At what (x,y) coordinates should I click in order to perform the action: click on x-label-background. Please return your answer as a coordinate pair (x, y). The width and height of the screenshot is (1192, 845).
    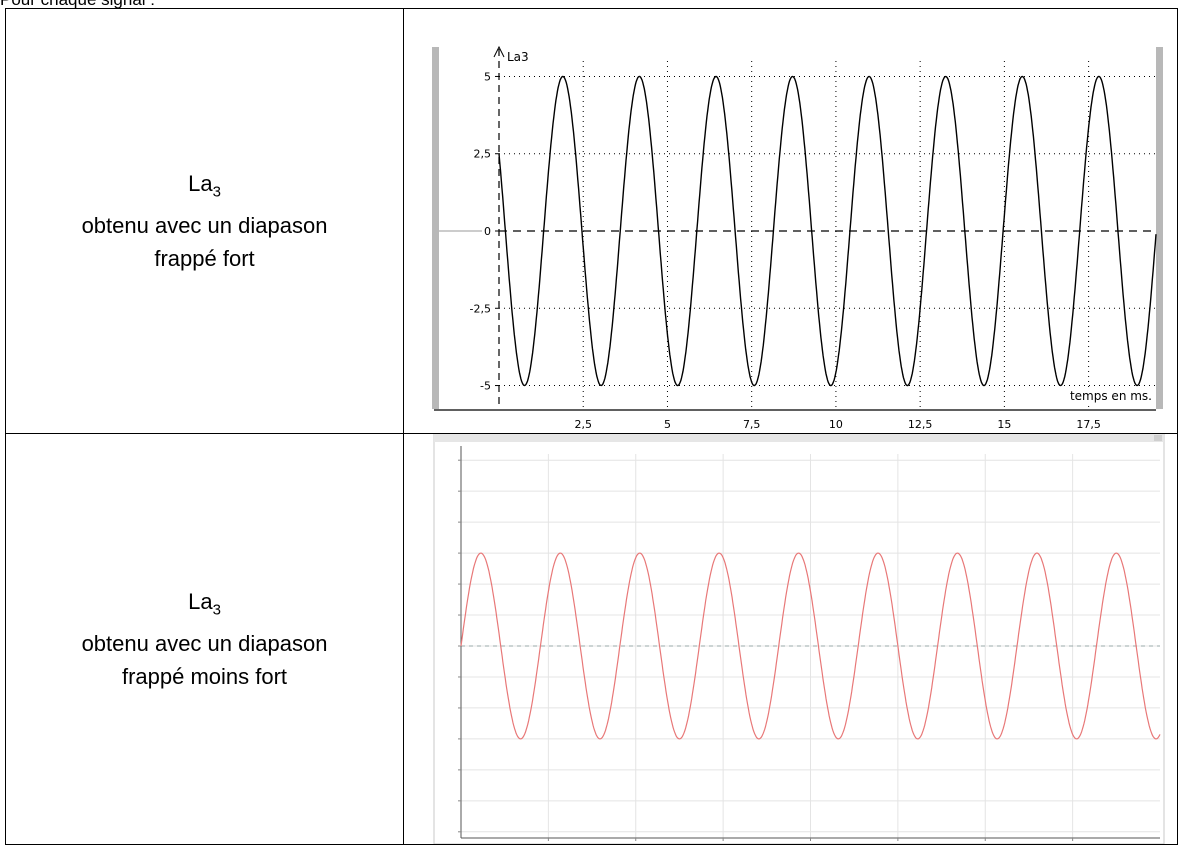
    Looking at the image, I should click on (1102, 395).